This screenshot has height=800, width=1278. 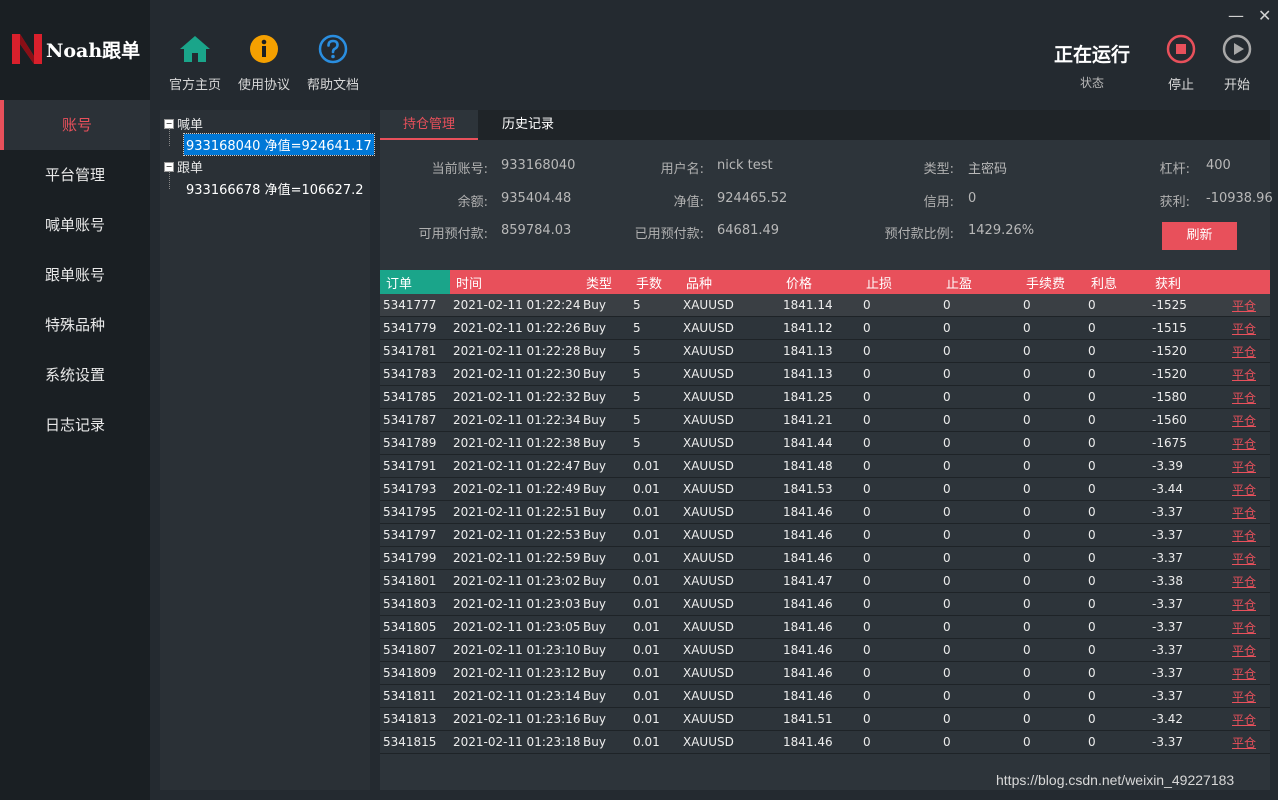 I want to click on table-cell: 5, so click(x=655, y=305).